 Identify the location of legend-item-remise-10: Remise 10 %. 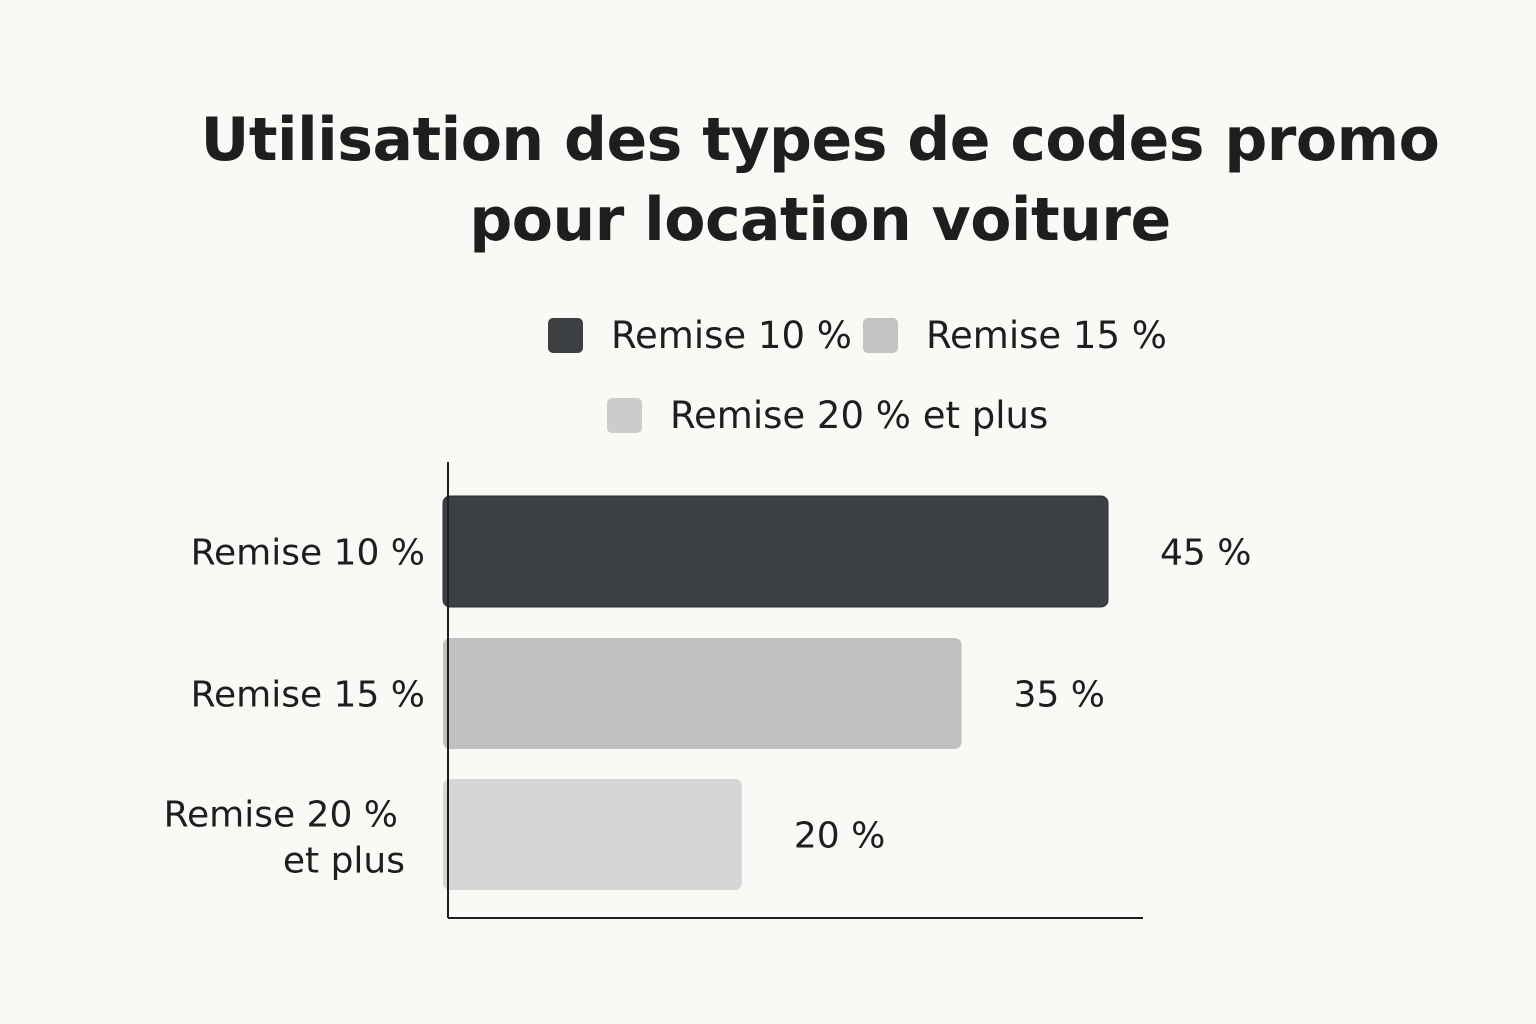
(700, 335).